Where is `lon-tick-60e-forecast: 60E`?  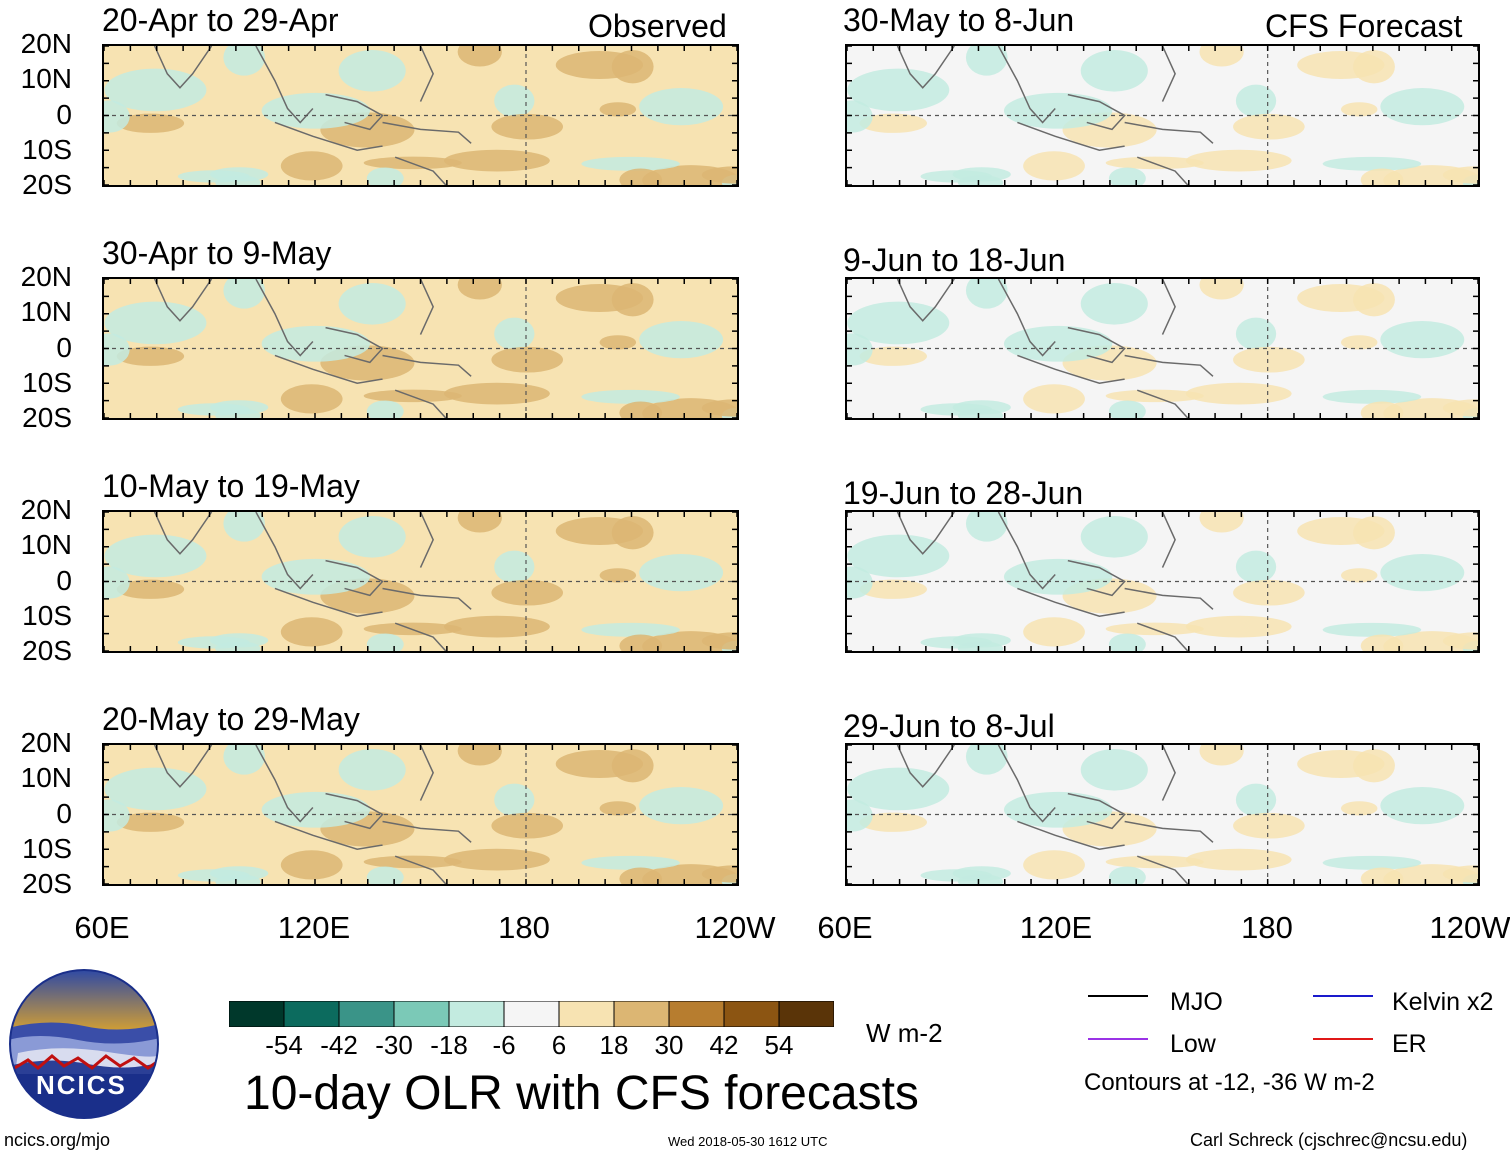
lon-tick-60e-forecast: 60E is located at coordinates (845, 927).